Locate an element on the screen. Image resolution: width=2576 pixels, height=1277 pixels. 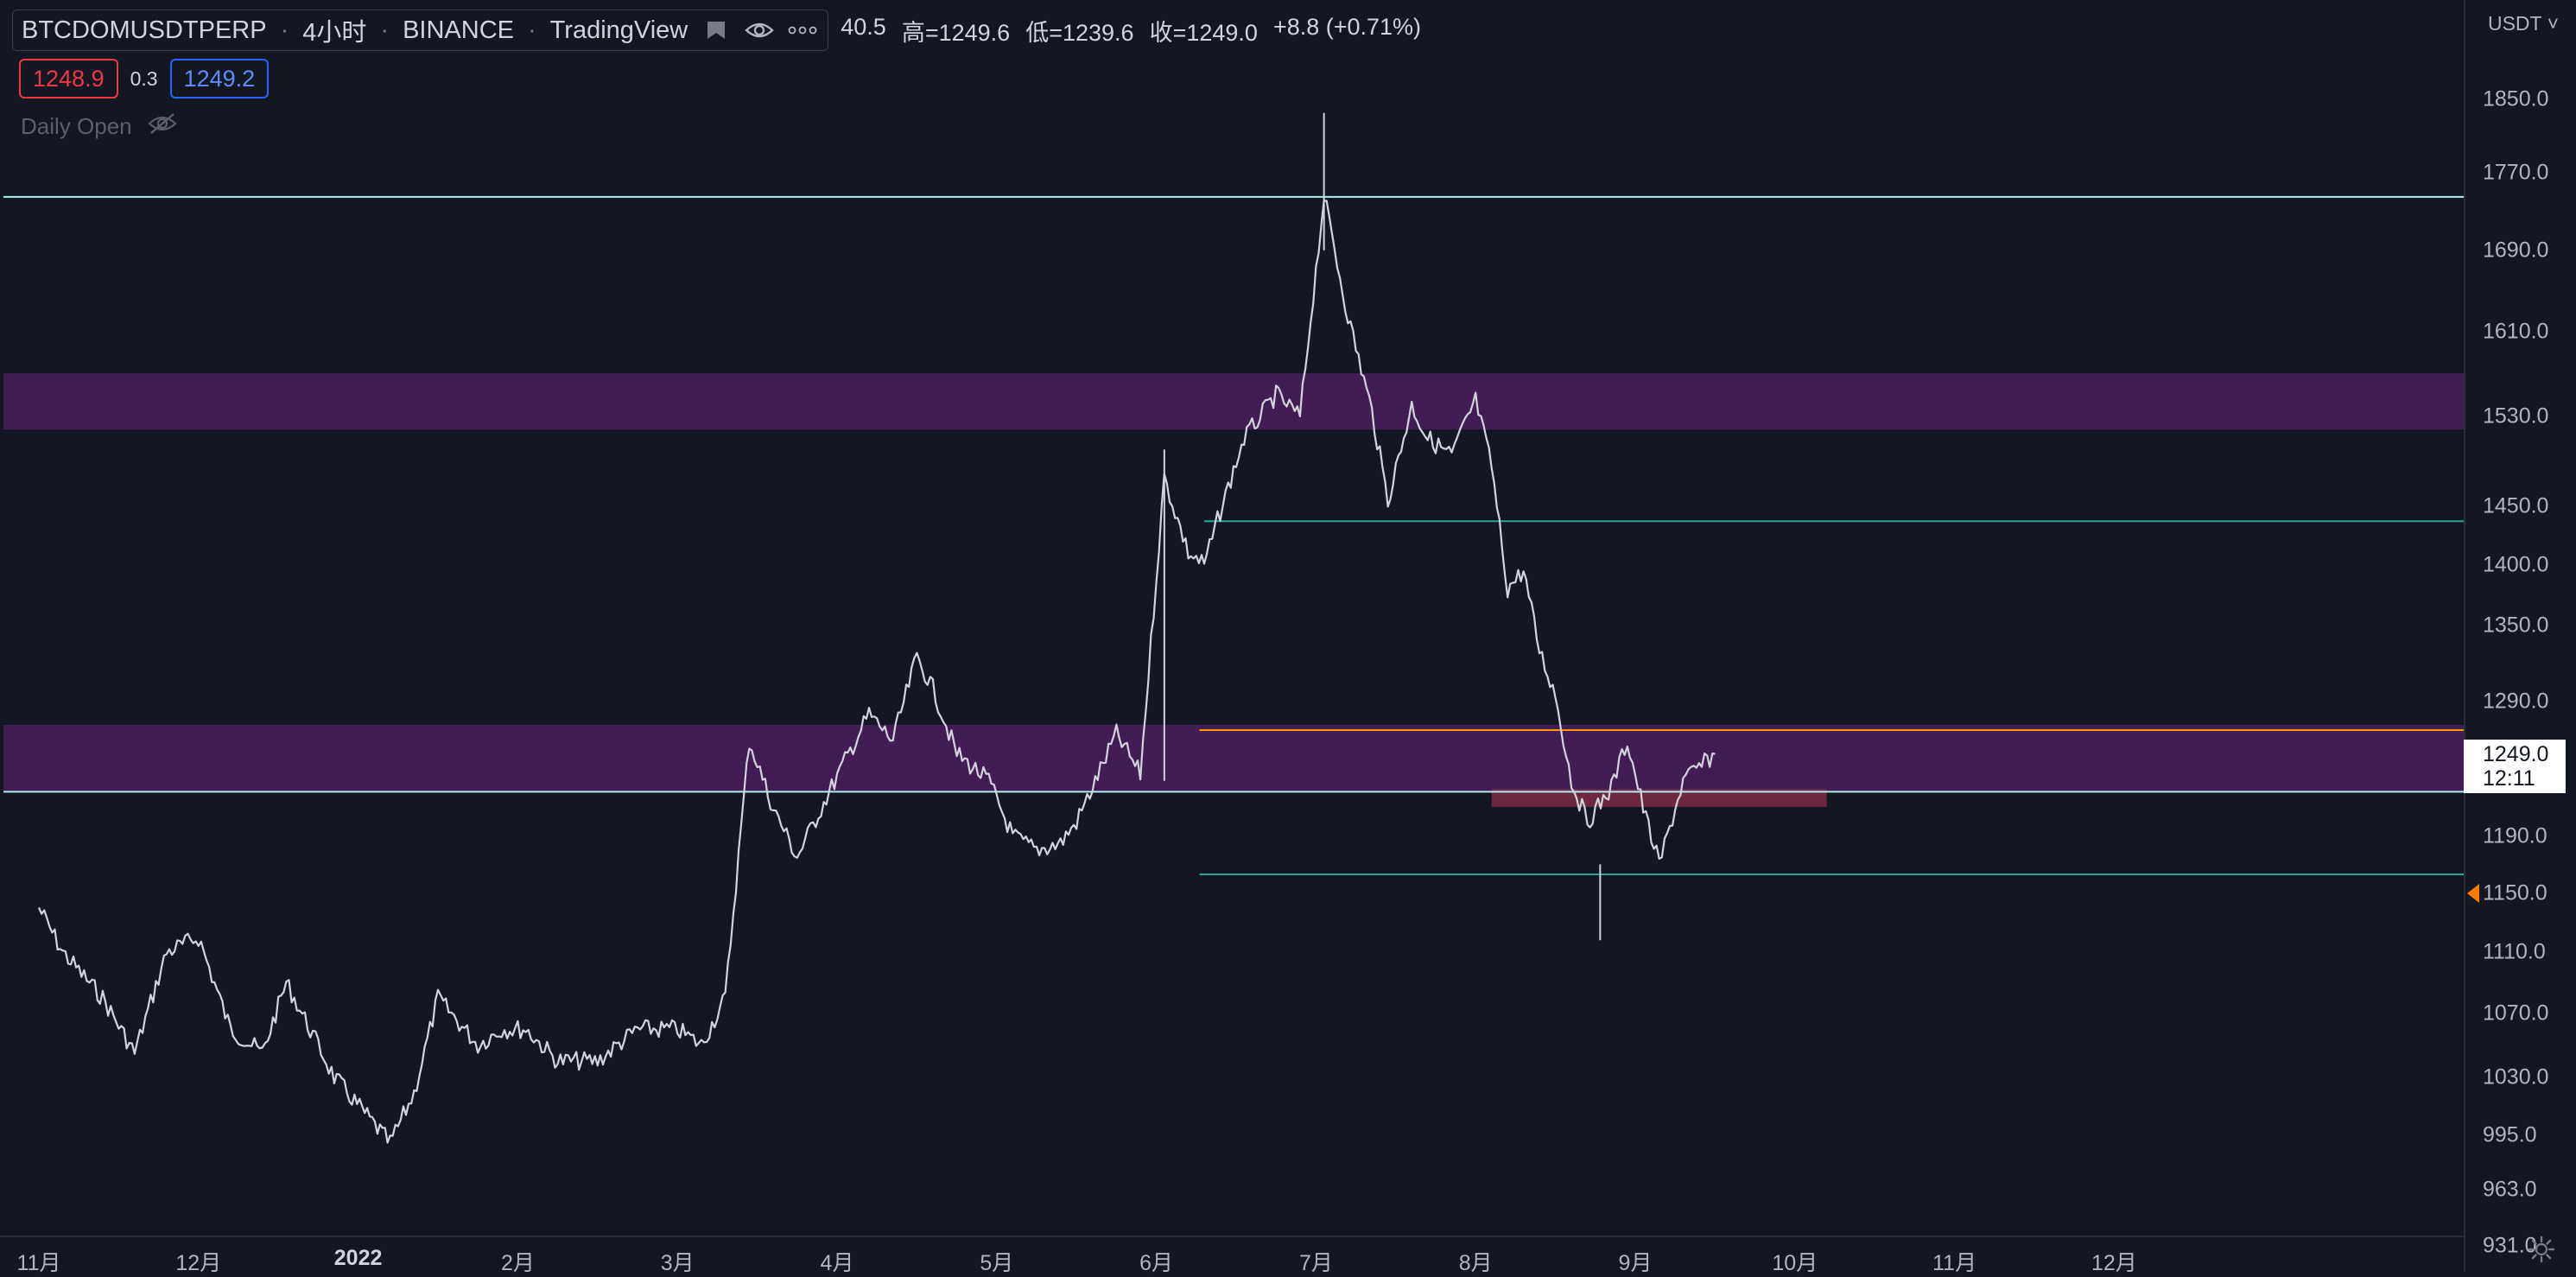
symbol-name: BTCDOMUSDTPERP is located at coordinates (144, 30).